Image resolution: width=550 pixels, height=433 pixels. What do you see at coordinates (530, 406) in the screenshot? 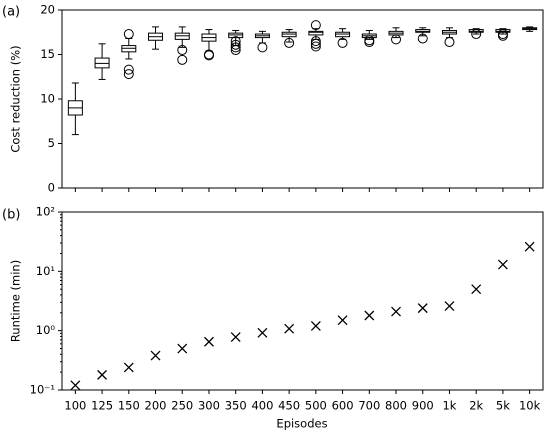
I see `x-tick-label: 10k` at bounding box center [530, 406].